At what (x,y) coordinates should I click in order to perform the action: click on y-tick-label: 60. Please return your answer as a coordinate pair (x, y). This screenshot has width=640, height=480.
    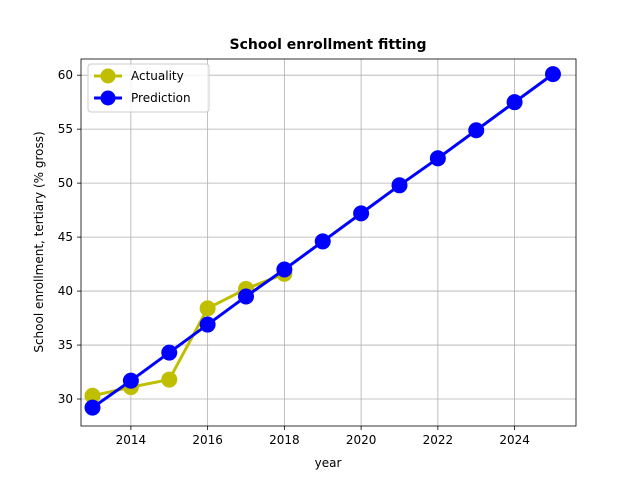
    Looking at the image, I should click on (65, 75).